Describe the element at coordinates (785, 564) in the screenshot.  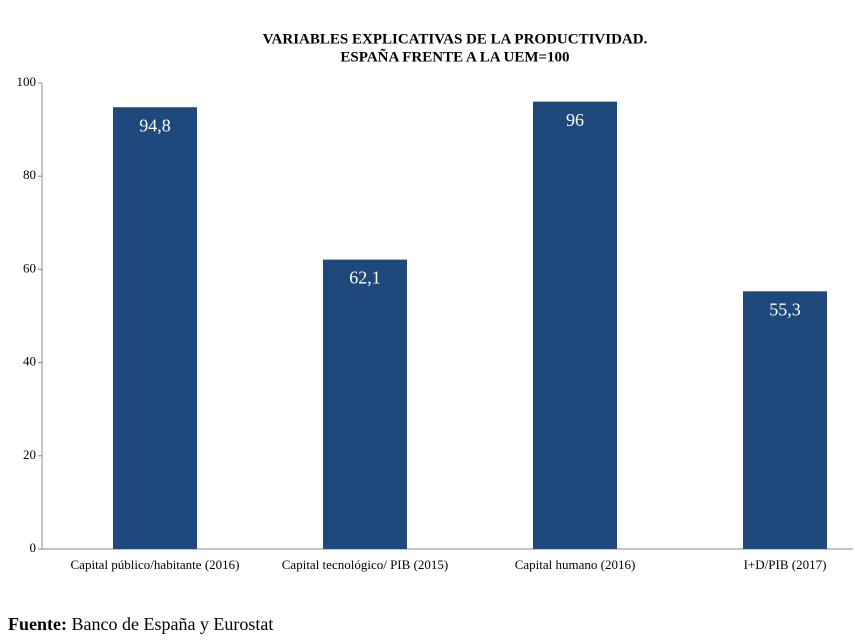
I see `x-tick-label: I+D/PIB (2017)` at that location.